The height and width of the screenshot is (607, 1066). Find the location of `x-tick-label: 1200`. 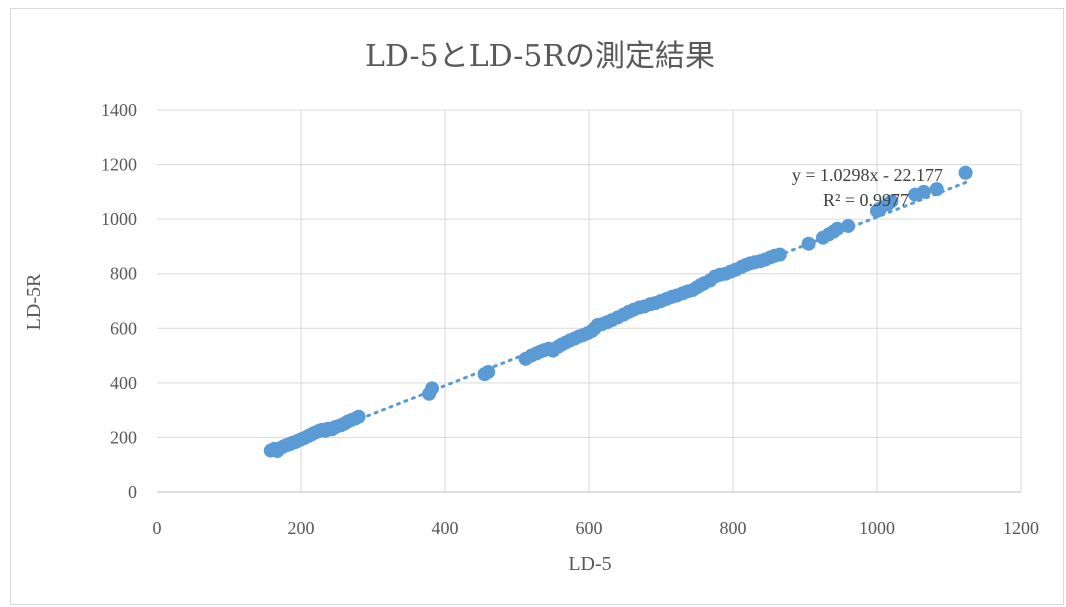

x-tick-label: 1200 is located at coordinates (1021, 528).